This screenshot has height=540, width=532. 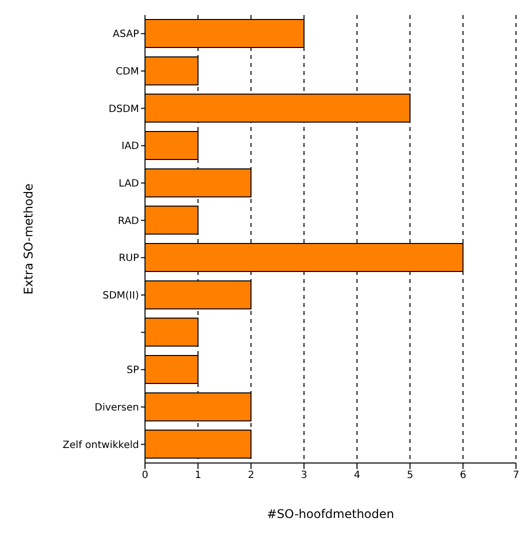 What do you see at coordinates (28, 239) in the screenshot?
I see `y-axis-title: Extra SO-methode` at bounding box center [28, 239].